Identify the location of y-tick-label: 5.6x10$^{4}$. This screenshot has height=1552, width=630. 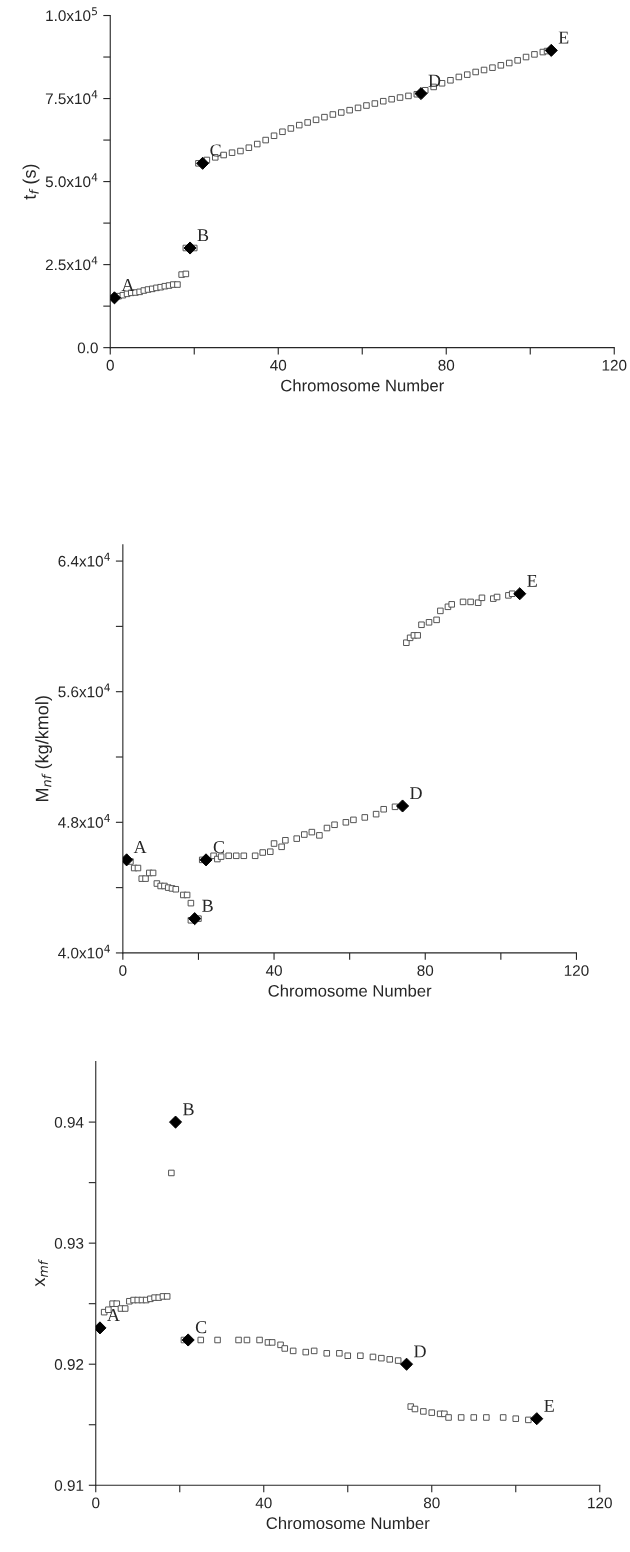
(84, 690).